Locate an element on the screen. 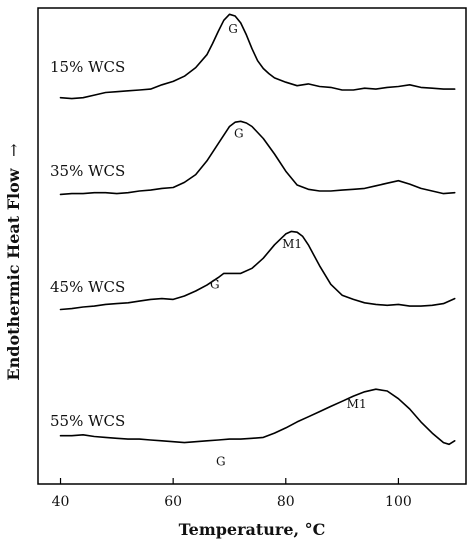 The image size is (476, 550). x-tick-label: 100 is located at coordinates (398, 502).